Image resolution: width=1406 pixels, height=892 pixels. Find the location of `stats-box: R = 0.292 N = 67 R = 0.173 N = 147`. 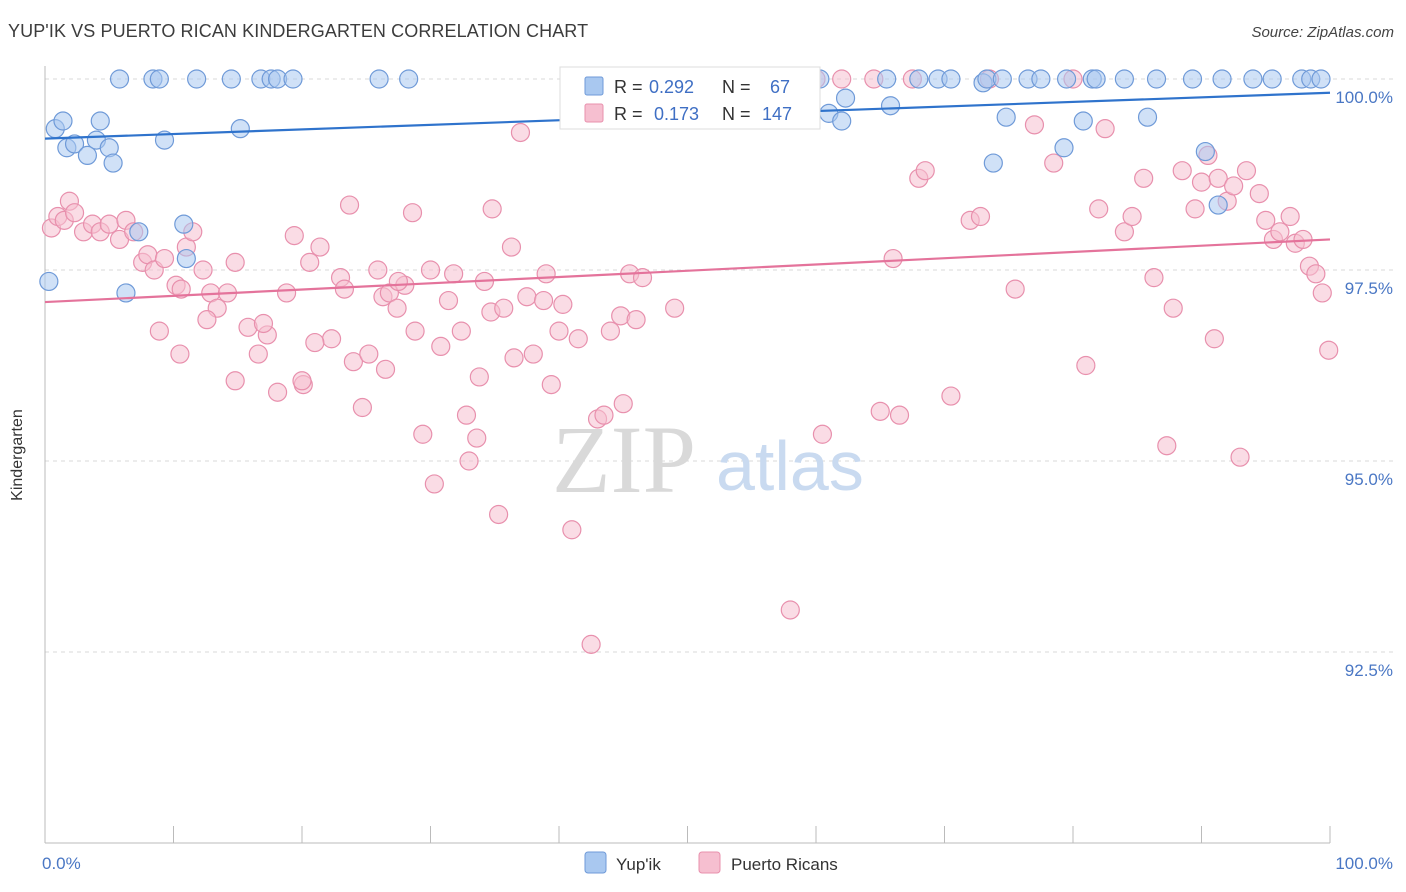

stats-box: R = 0.292 N = 67 R = 0.173 N = 147 is located at coordinates (690, 98).